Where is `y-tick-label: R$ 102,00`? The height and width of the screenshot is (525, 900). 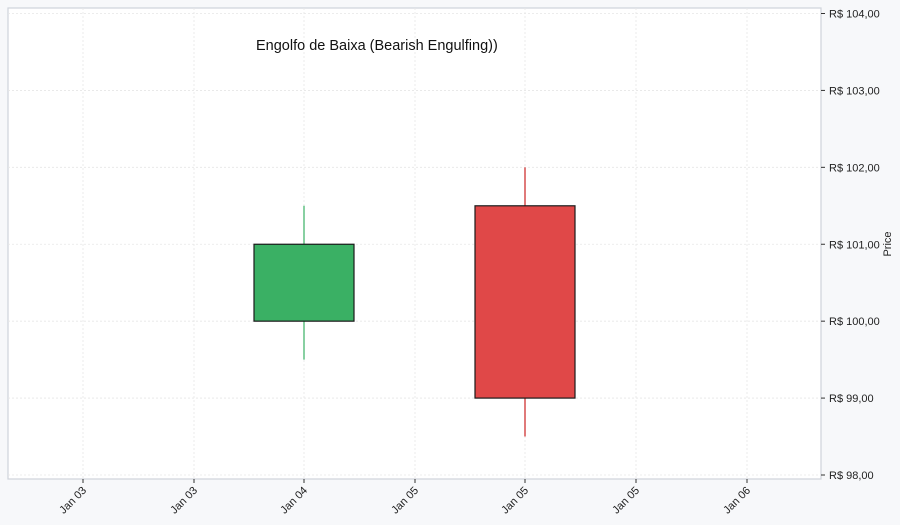 y-tick-label: R$ 102,00 is located at coordinates (854, 168).